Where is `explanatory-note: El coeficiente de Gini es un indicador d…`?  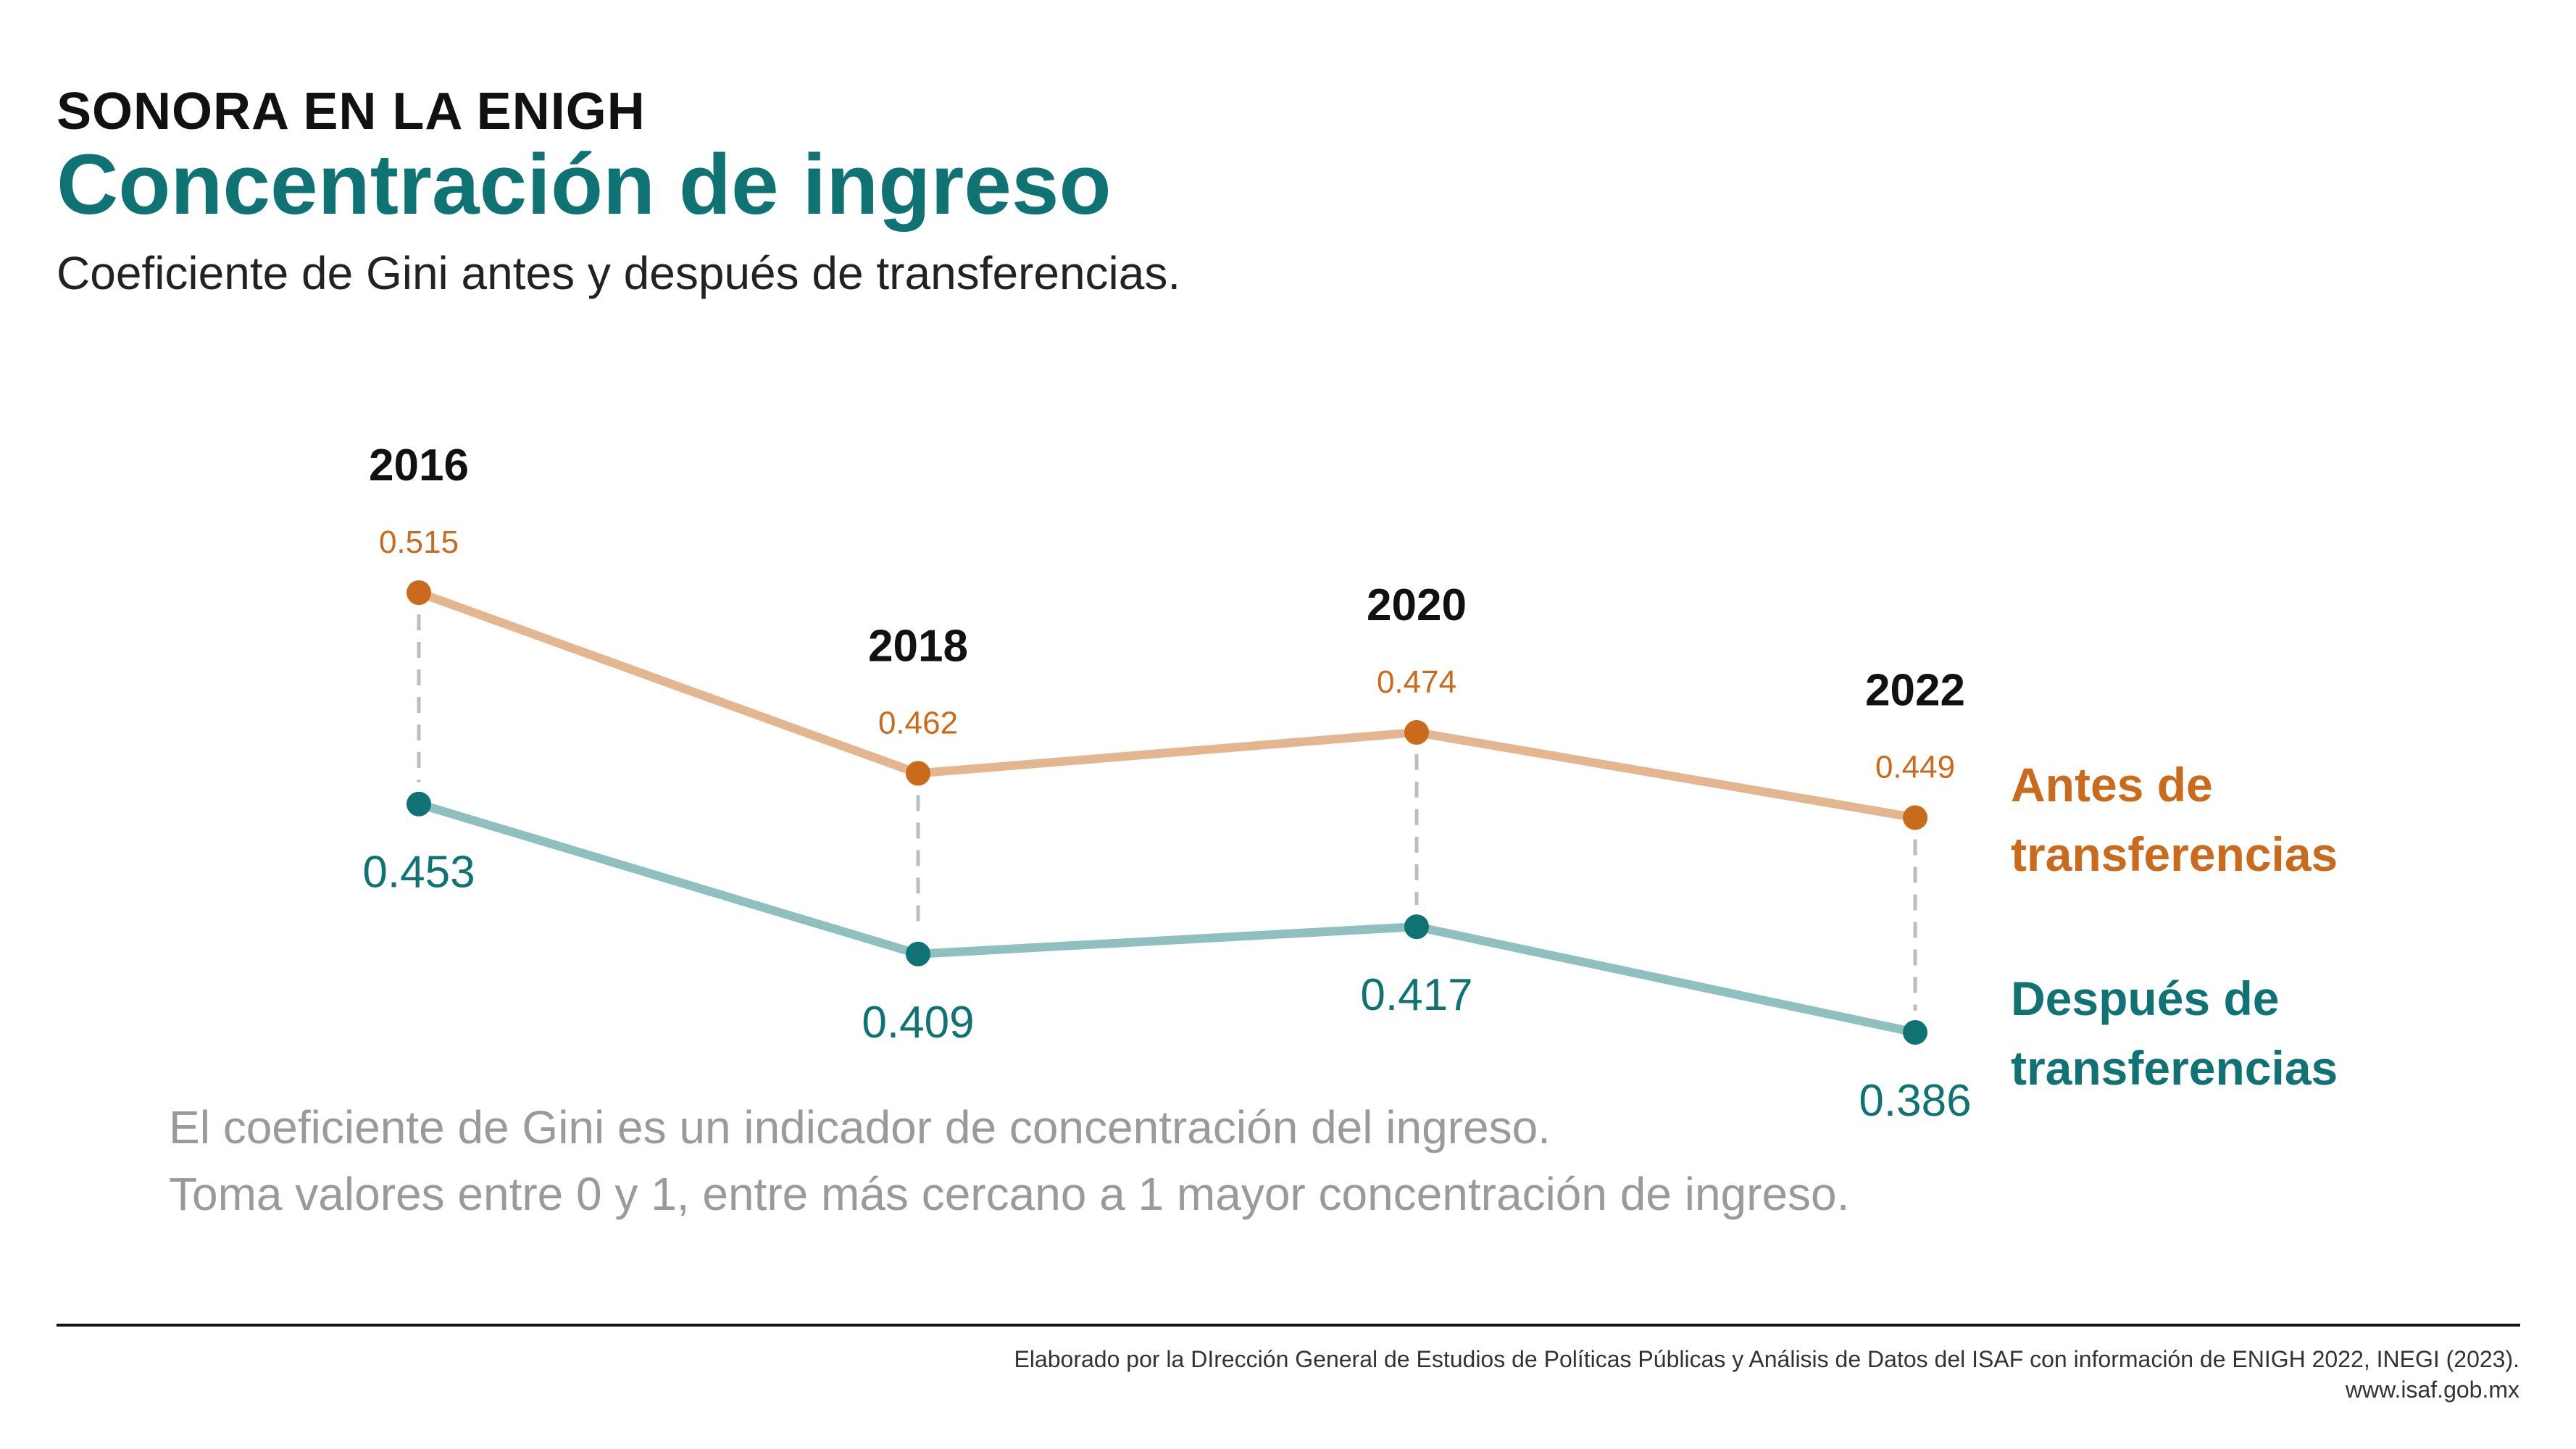
explanatory-note: El coeficiente de Gini es un indicador d… is located at coordinates (1045, 1160).